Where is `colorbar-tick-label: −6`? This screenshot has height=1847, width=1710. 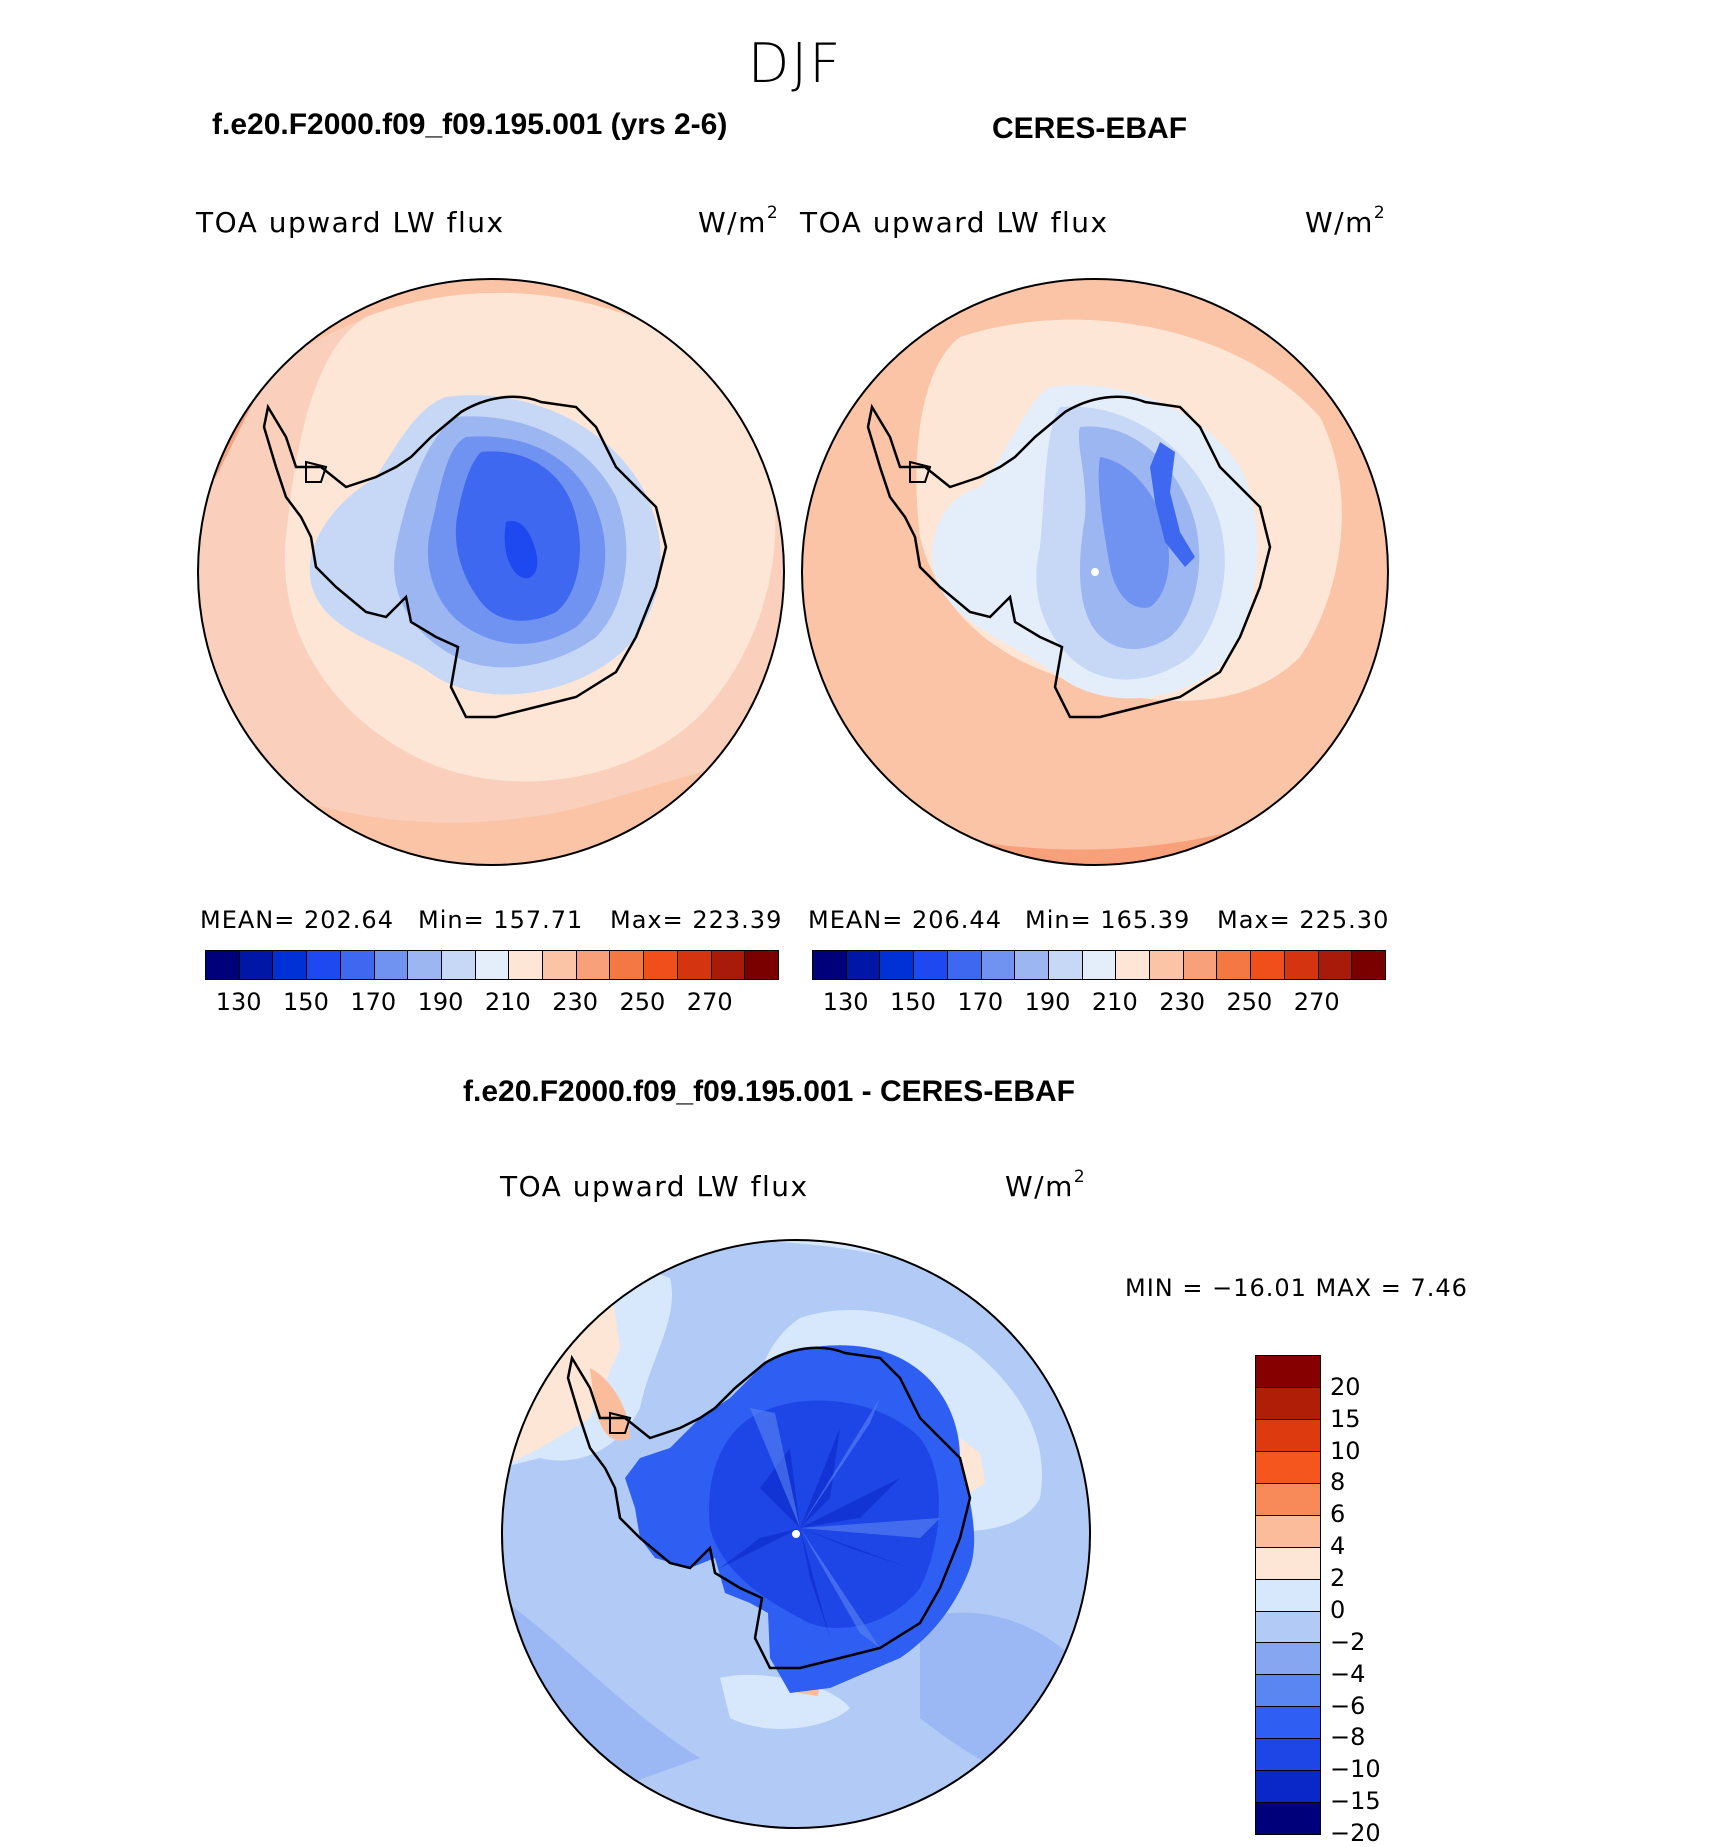 colorbar-tick-label: −6 is located at coordinates (1348, 1705).